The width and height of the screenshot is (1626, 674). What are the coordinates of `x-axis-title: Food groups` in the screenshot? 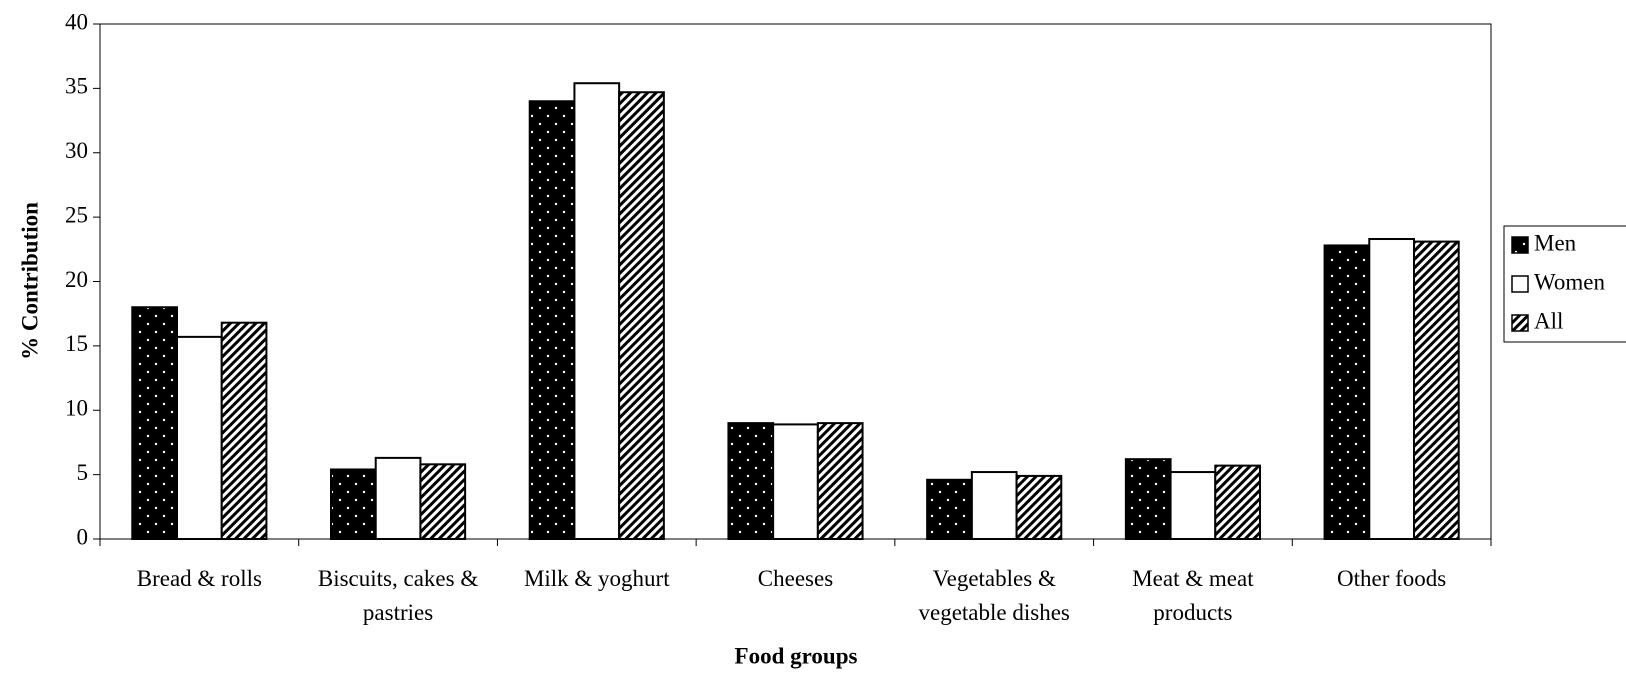 It's located at (796, 655).